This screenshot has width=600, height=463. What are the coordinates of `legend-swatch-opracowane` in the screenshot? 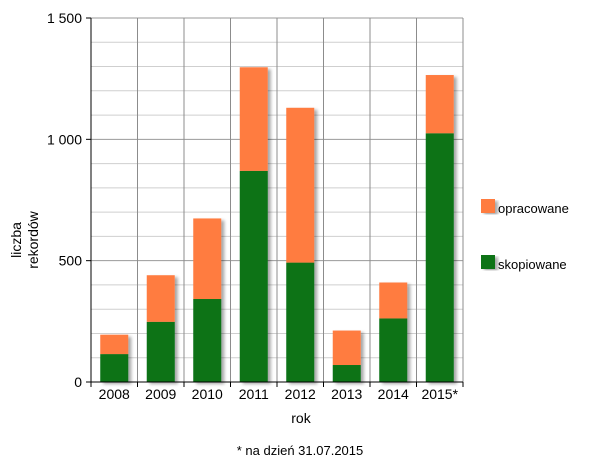 It's located at (488, 206).